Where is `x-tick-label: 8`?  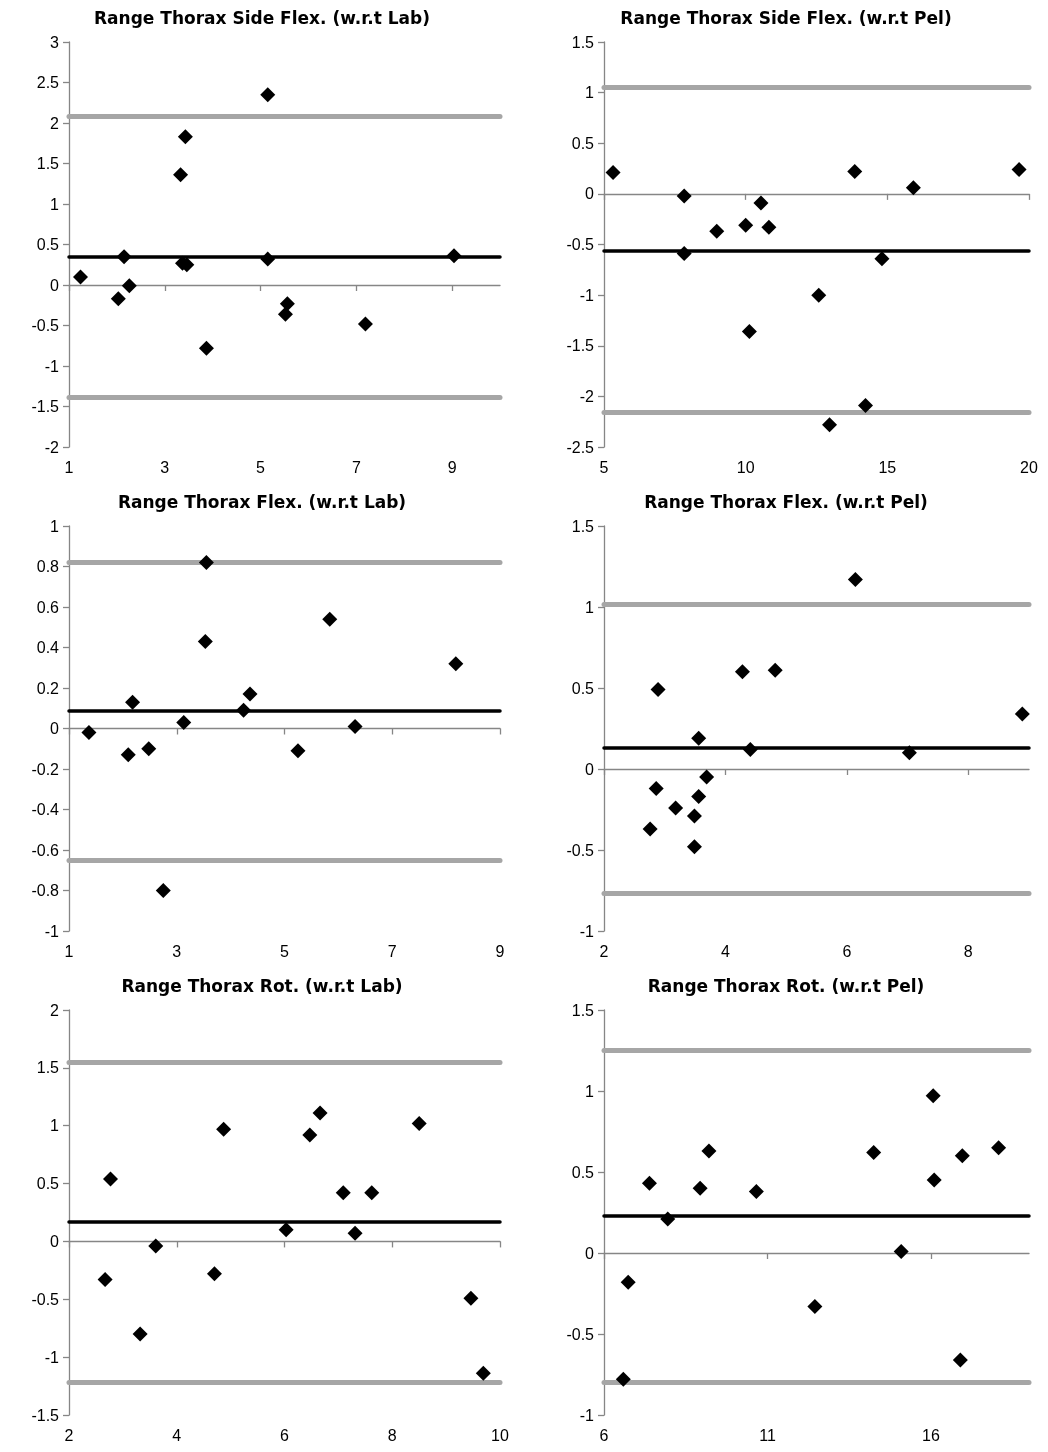
x-tick-label: 8 is located at coordinates (968, 951).